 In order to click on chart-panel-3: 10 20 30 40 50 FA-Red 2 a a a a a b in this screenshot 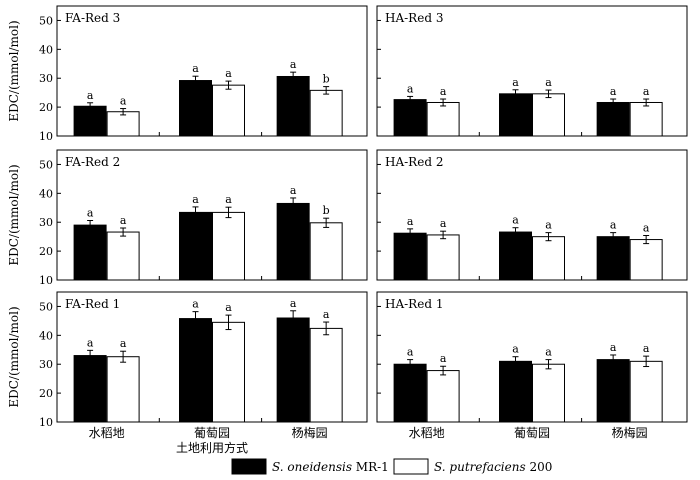, I will do `click(203, 218)`.